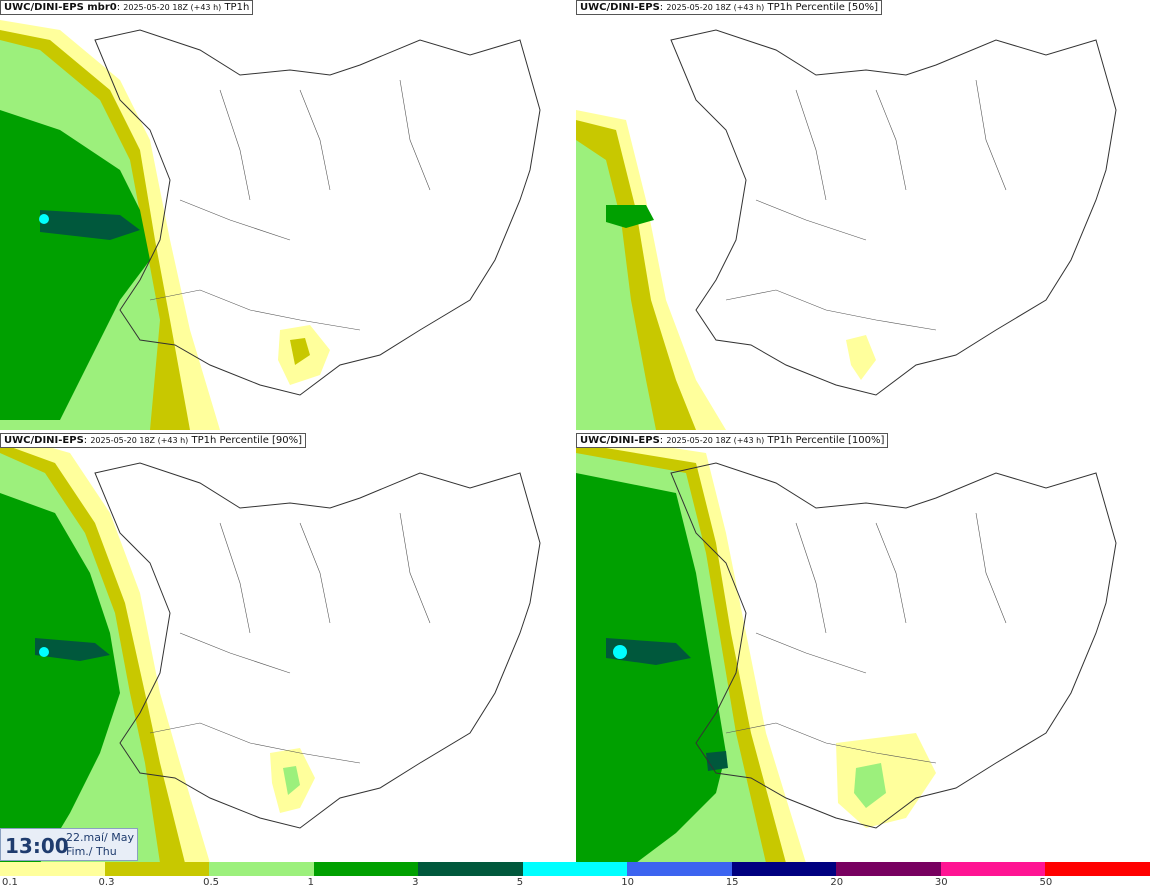 Image resolution: width=1150 pixels, height=891 pixels. What do you see at coordinates (211, 882) in the screenshot?
I see `legend-tick-label: 0.5` at bounding box center [211, 882].